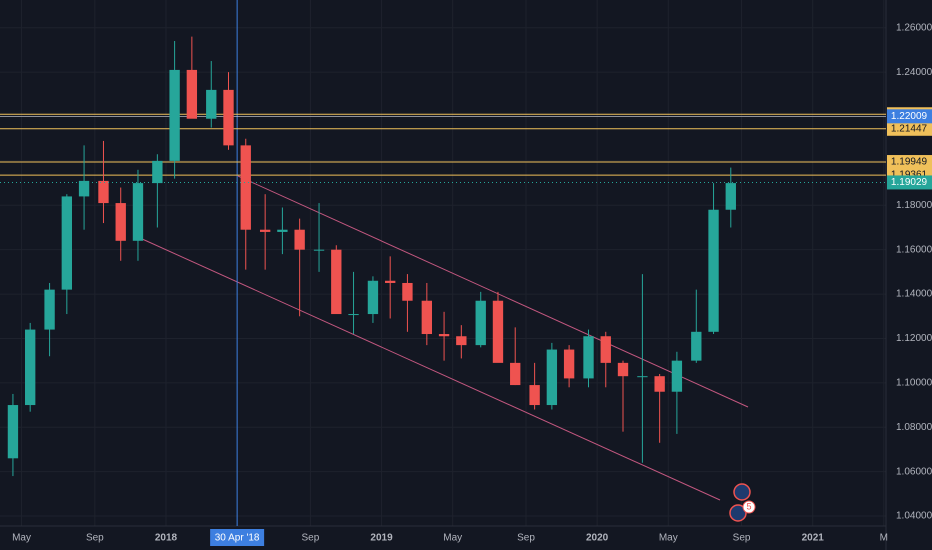  Describe the element at coordinates (914, 27) in the screenshot. I see `y-tick-label: 1.26000` at that location.